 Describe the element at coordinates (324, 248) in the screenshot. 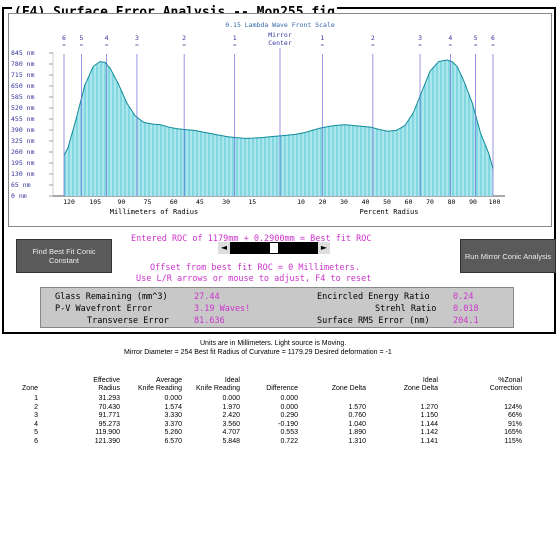

I see `slider-right-arrow-icon: ►` at that location.